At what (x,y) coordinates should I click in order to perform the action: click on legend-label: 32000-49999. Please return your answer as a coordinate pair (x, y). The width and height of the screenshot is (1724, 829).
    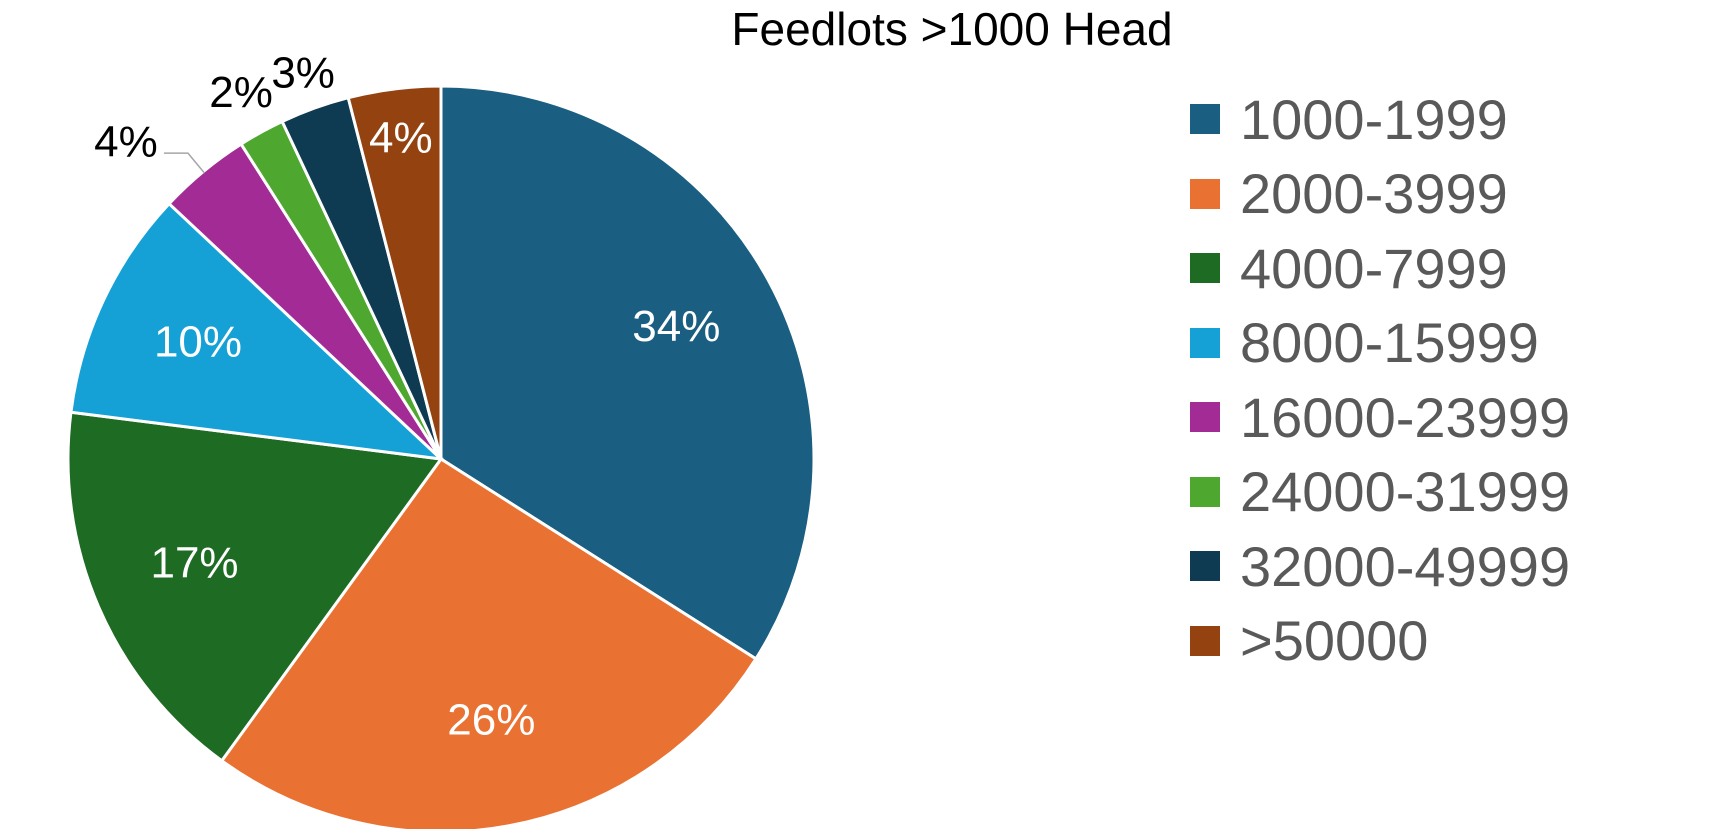
    Looking at the image, I should click on (1405, 566).